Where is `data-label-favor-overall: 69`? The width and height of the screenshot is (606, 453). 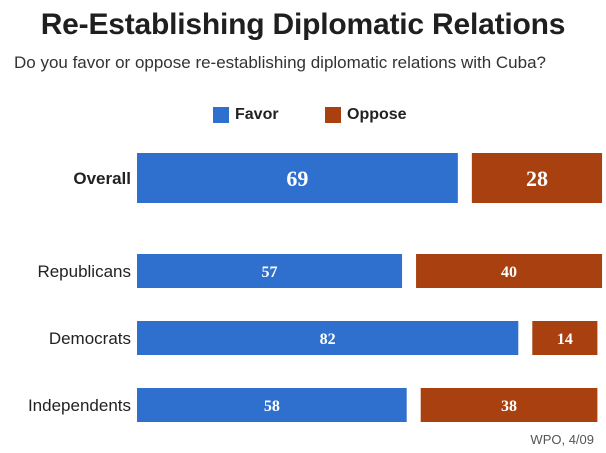 data-label-favor-overall: 69 is located at coordinates (297, 178).